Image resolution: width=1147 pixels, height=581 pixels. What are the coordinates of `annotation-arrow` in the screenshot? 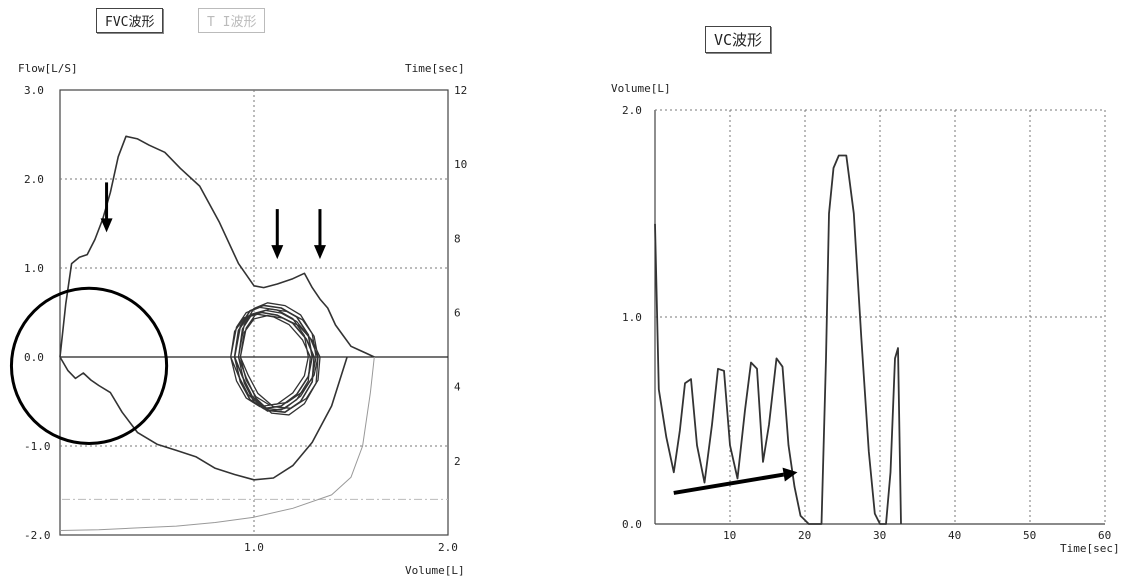 It's located at (735, 481).